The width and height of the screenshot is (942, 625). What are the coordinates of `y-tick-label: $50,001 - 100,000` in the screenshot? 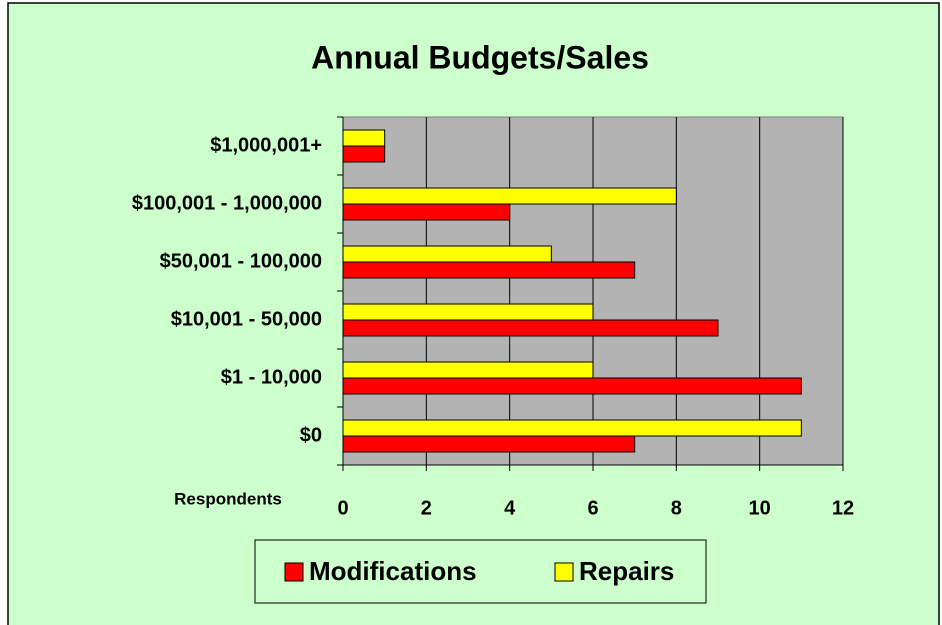 It's located at (241, 261).